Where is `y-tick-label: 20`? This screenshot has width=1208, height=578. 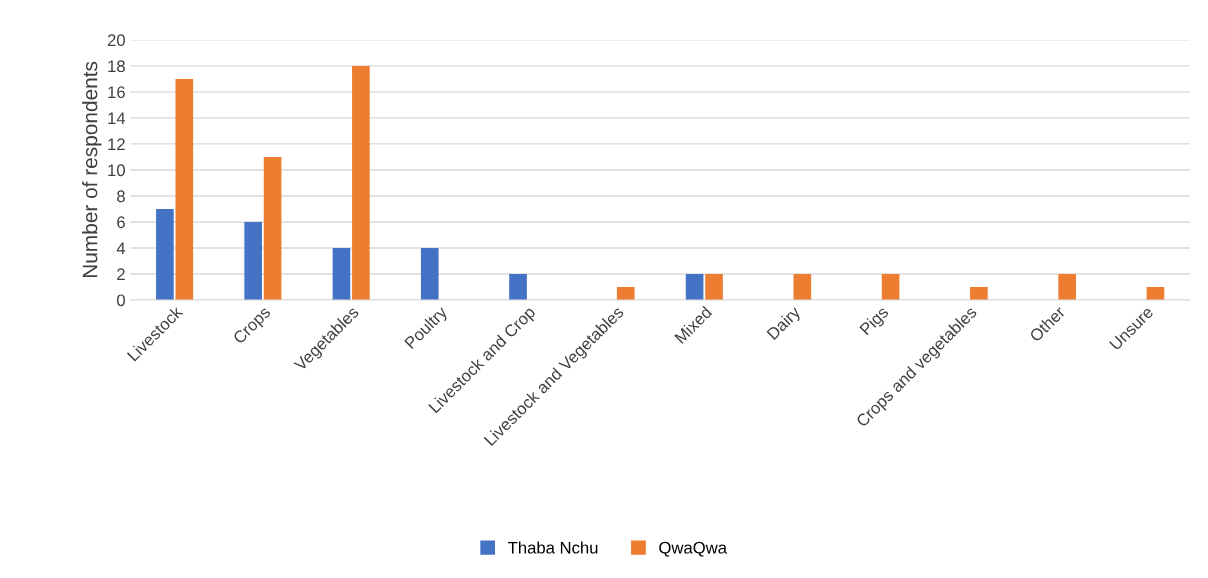 y-tick-label: 20 is located at coordinates (116, 40).